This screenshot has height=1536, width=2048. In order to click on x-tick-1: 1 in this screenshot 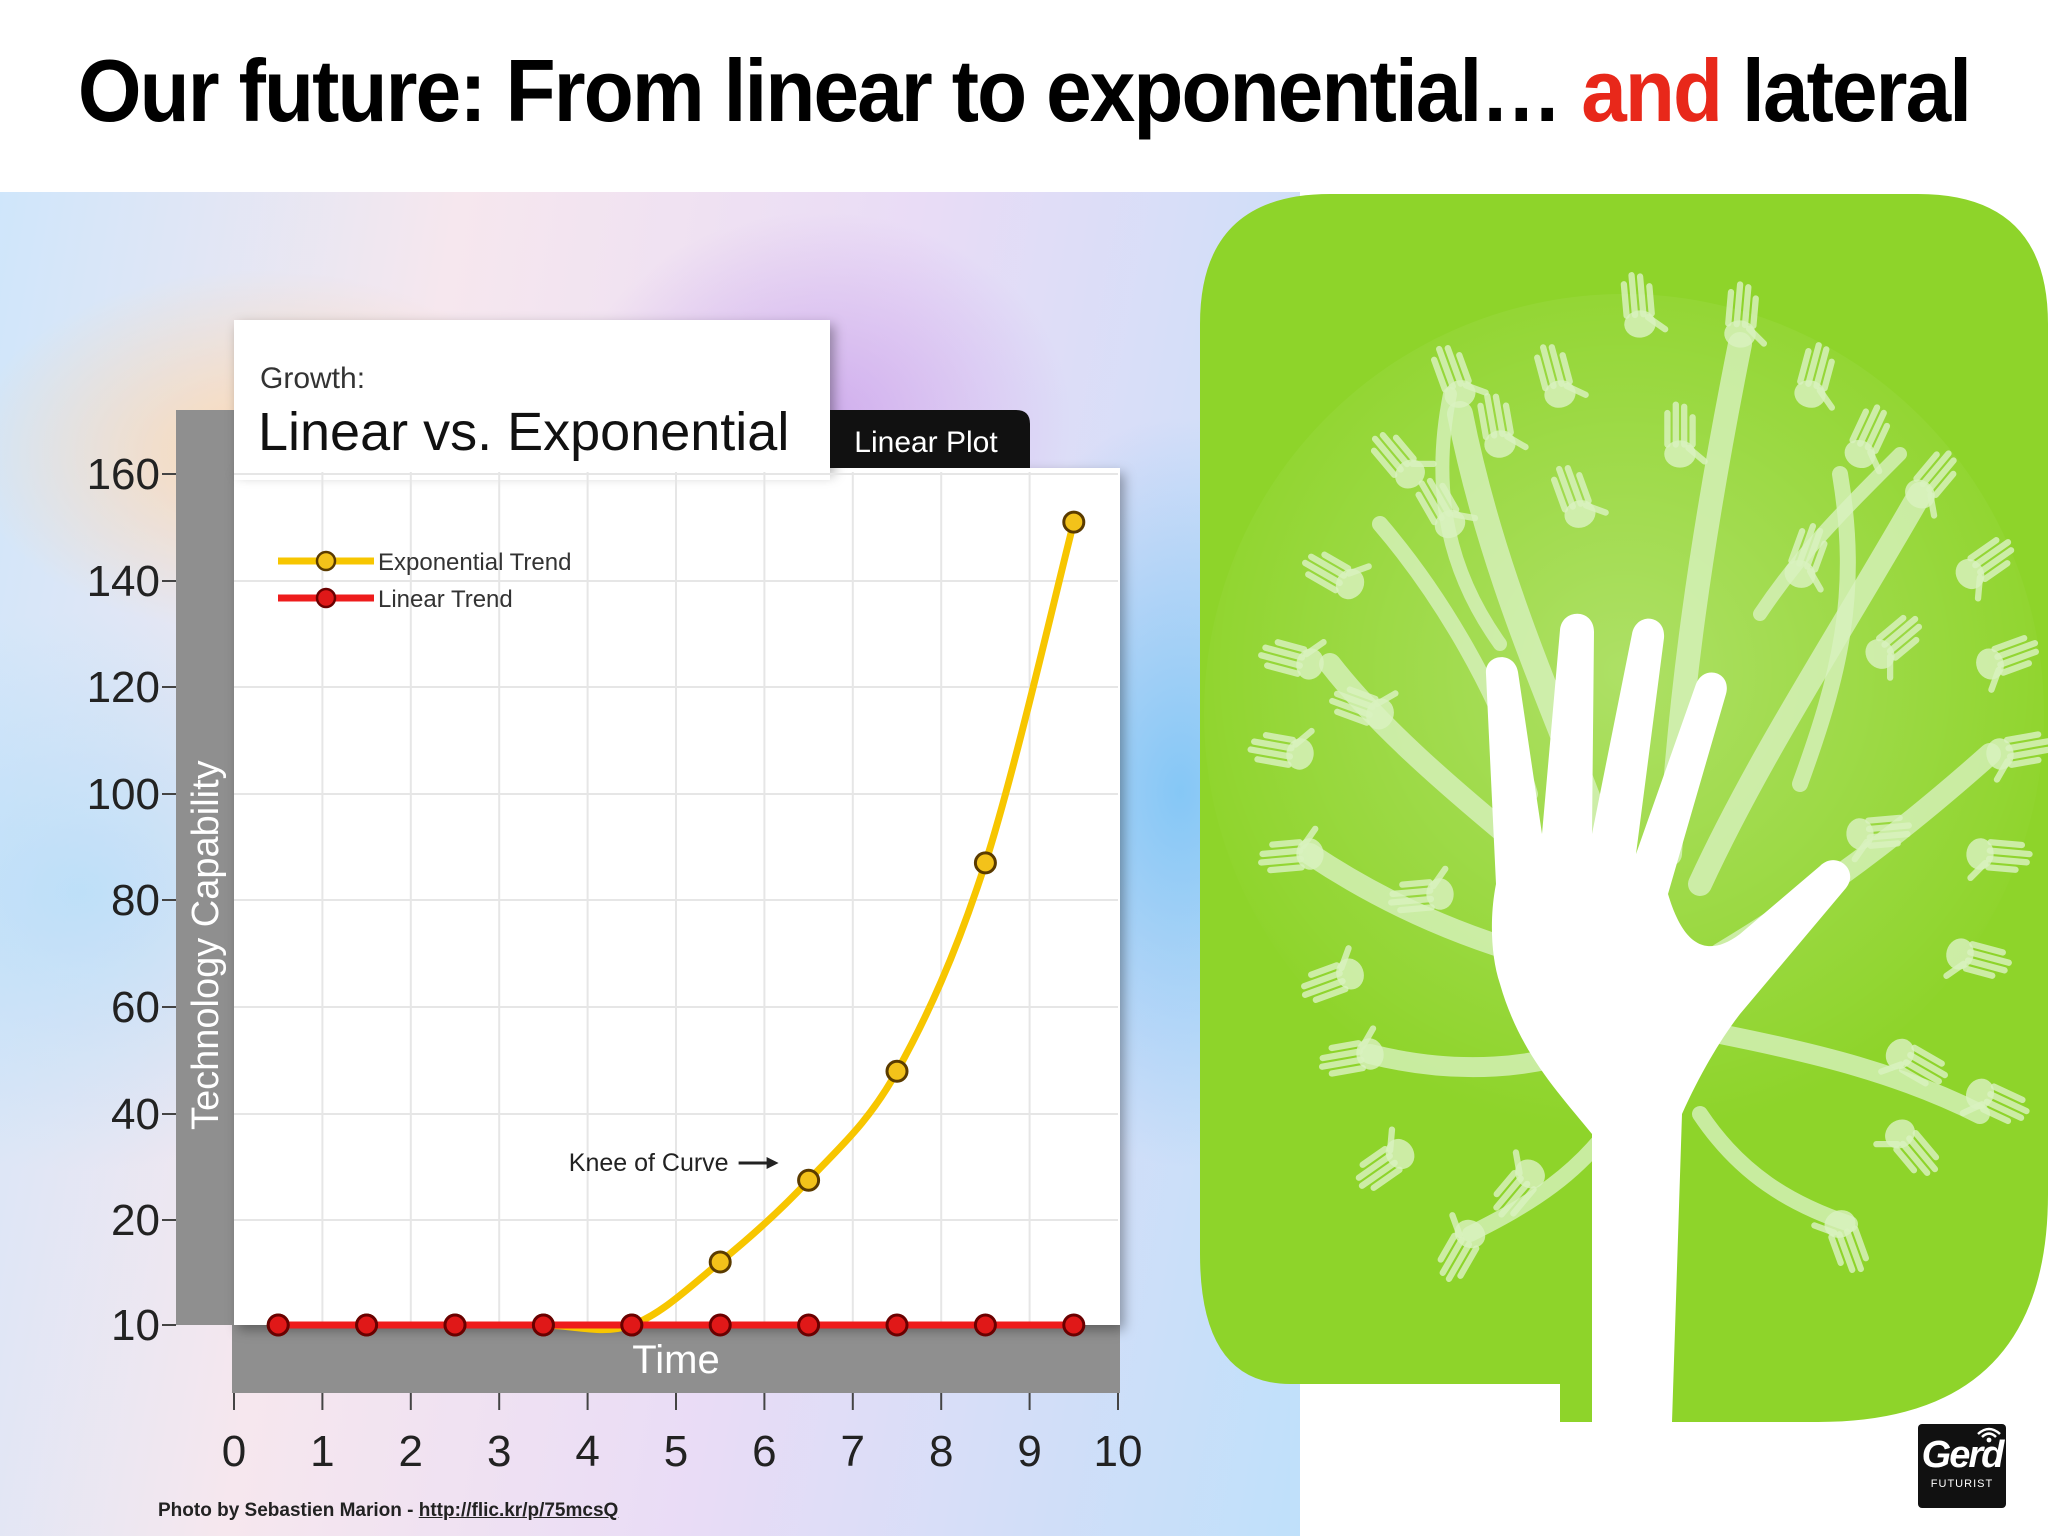, I will do `click(322, 1451)`.